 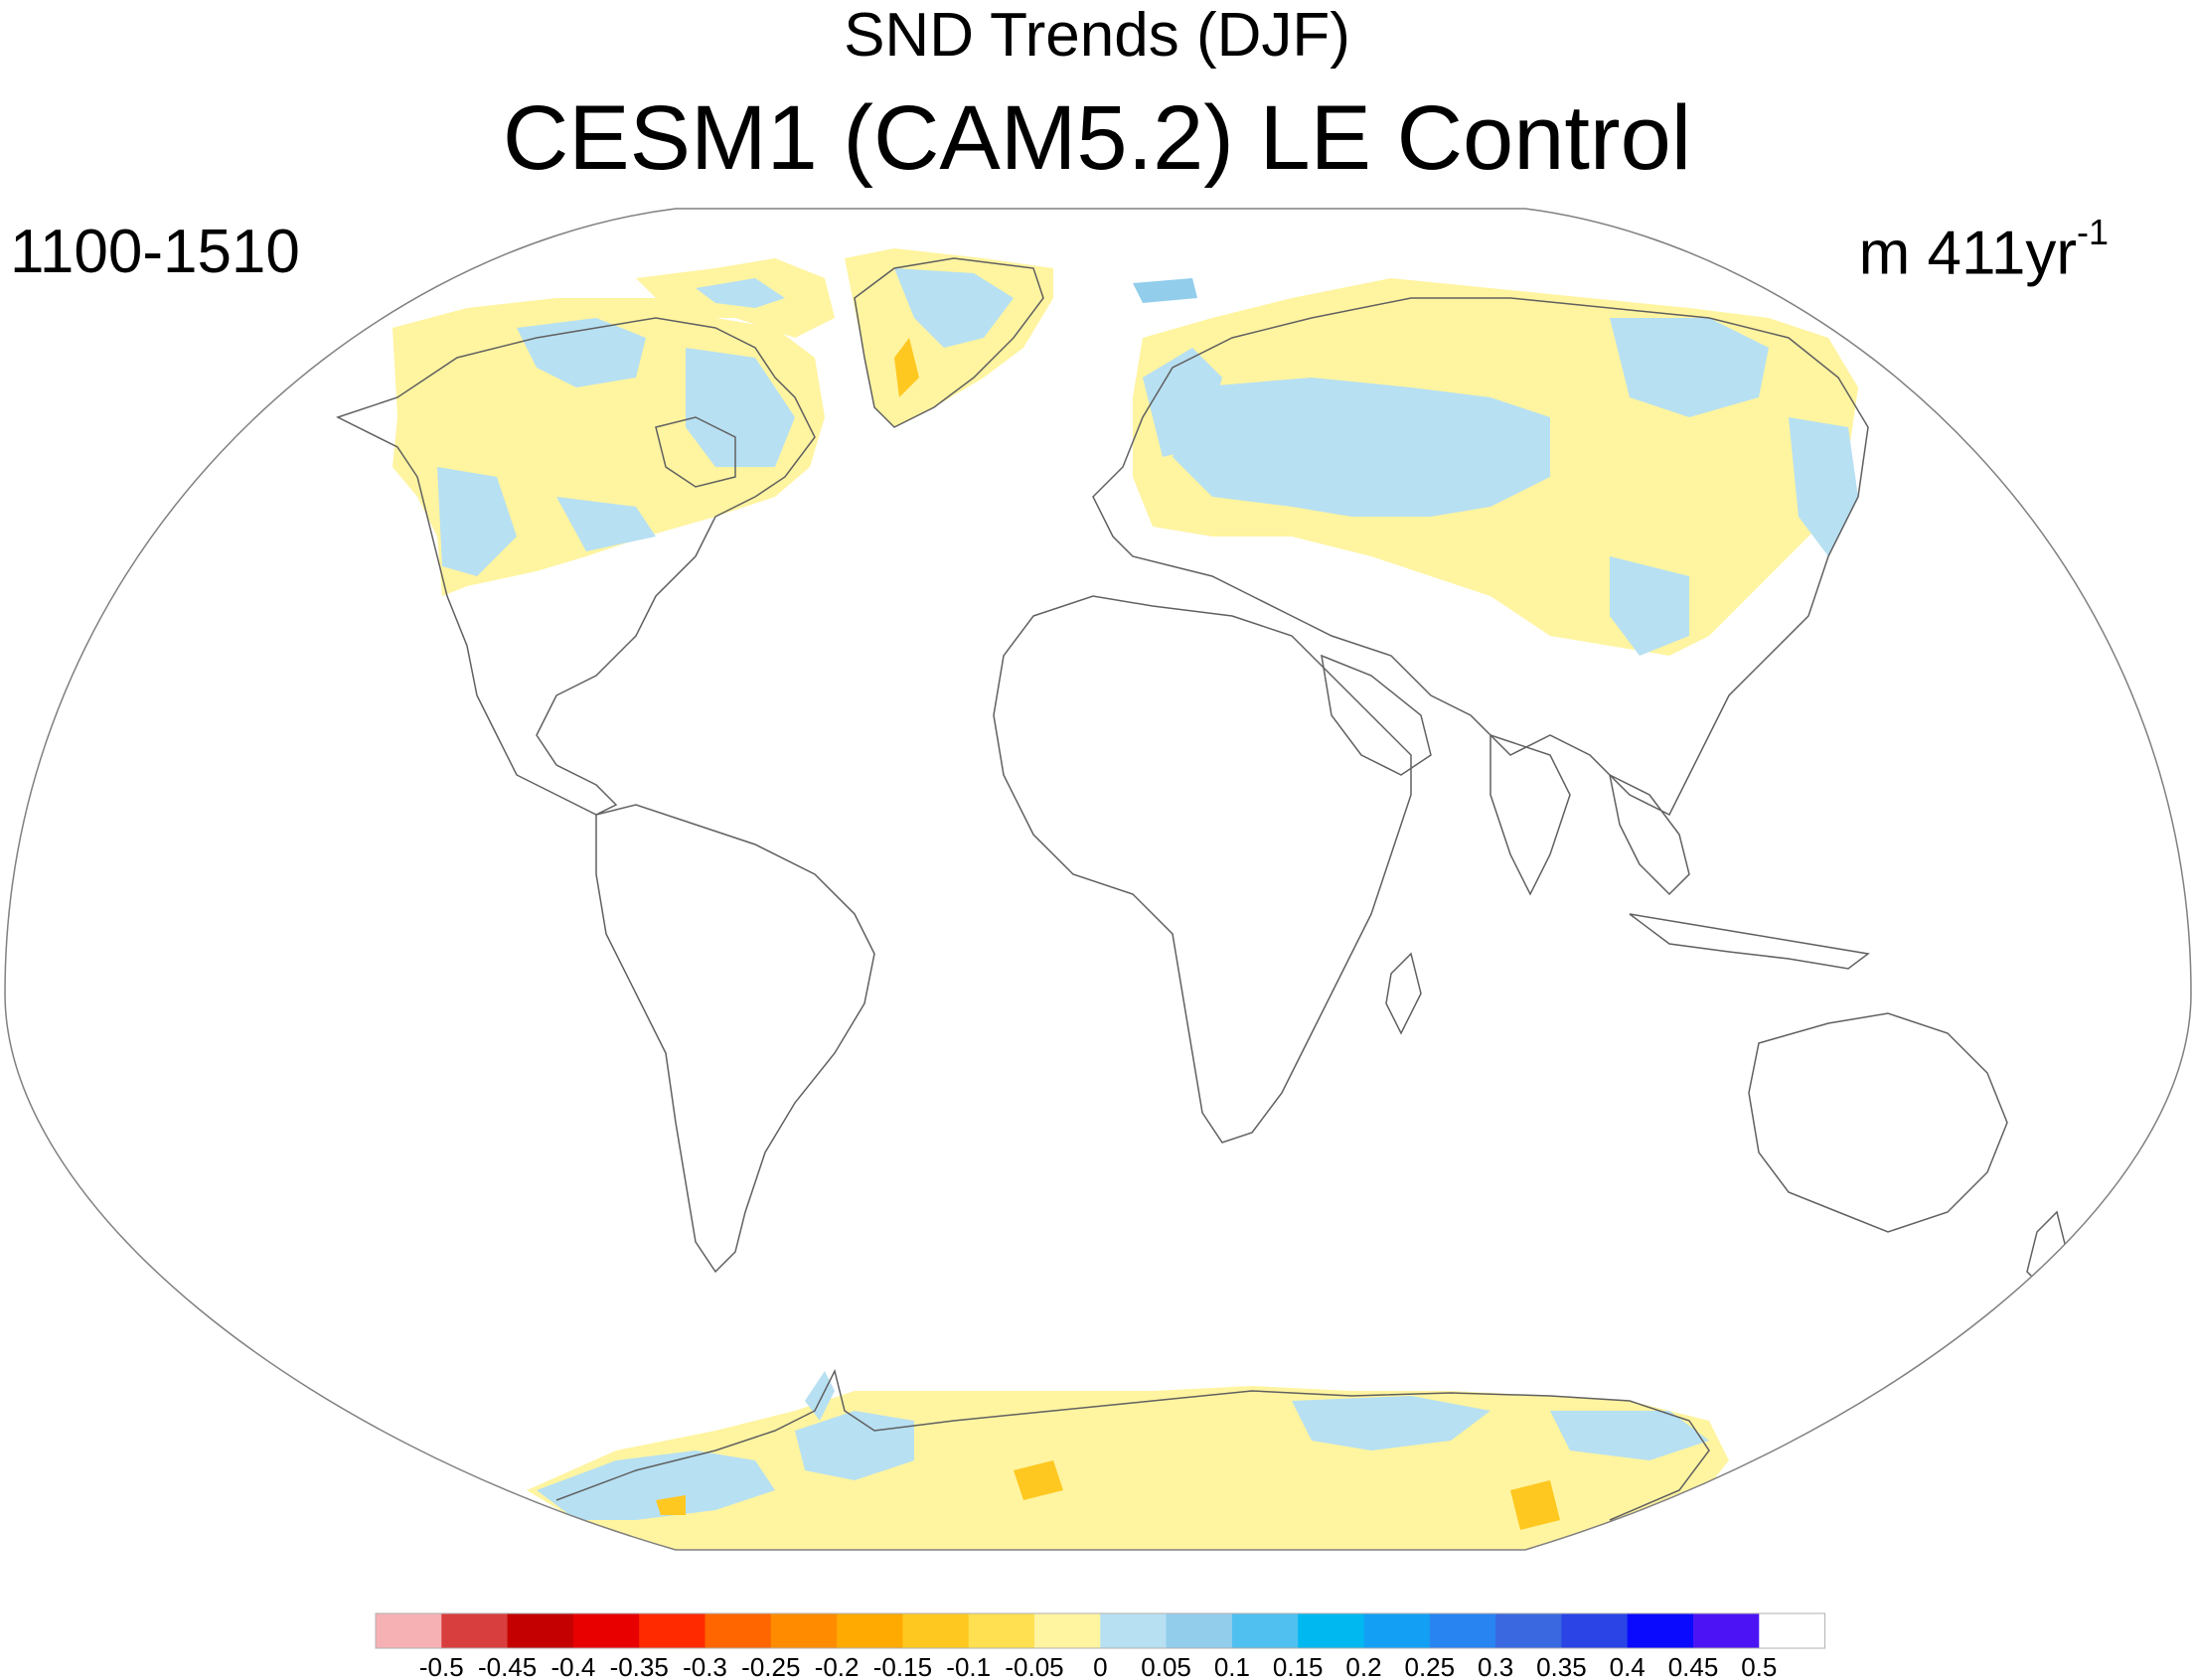 I want to click on coast-madagascar, so click(x=1404, y=993).